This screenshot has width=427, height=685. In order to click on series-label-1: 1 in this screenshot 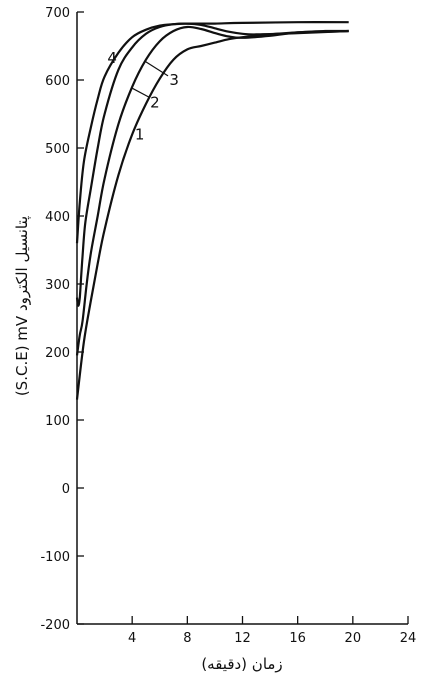, I will do `click(140, 134)`.